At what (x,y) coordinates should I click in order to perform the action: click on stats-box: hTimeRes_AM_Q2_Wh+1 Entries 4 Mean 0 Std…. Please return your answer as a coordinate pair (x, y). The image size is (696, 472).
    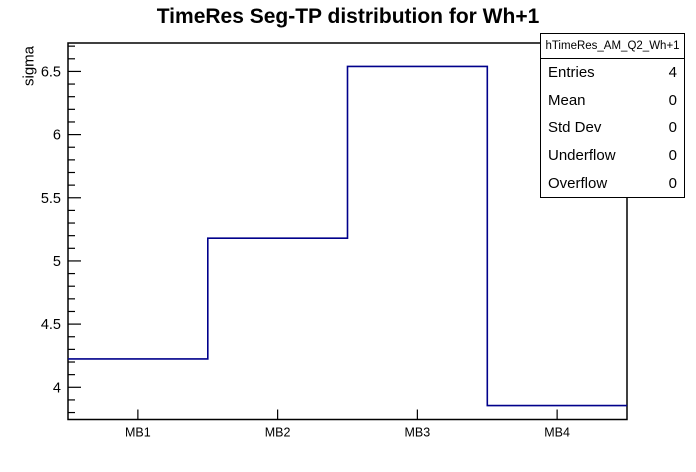
    Looking at the image, I should click on (612, 115).